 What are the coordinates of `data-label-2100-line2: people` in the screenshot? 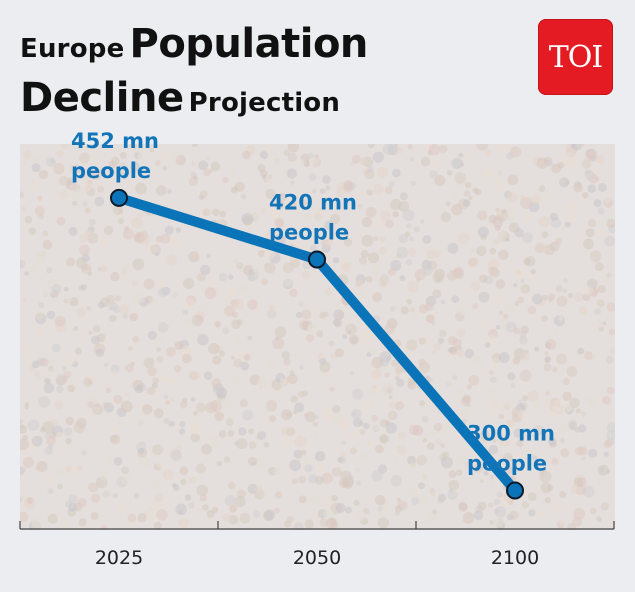 It's located at (507, 464).